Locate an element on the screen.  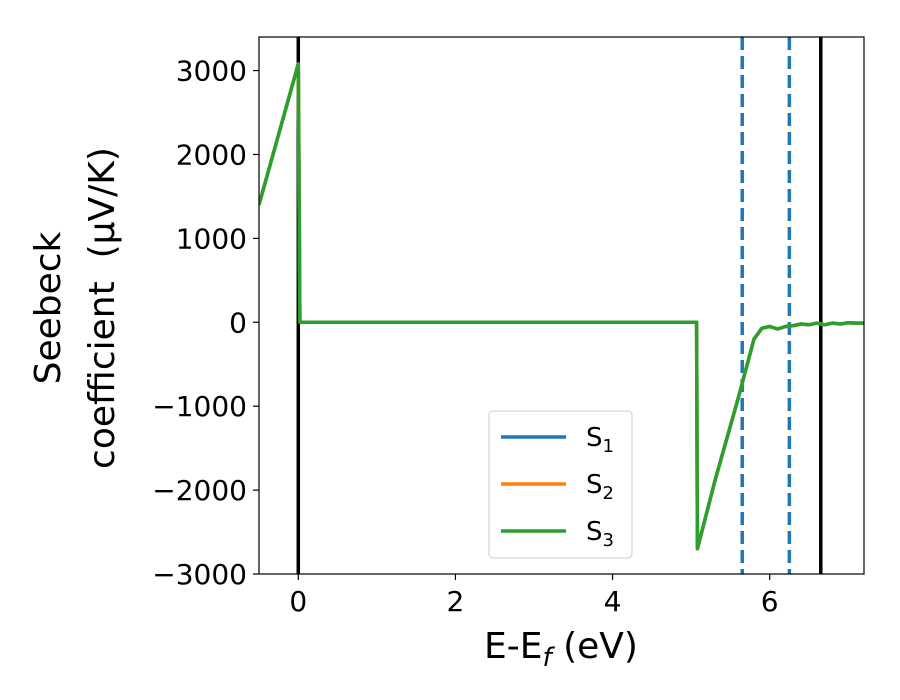
y-tick-label: −1000 is located at coordinates (199, 406).